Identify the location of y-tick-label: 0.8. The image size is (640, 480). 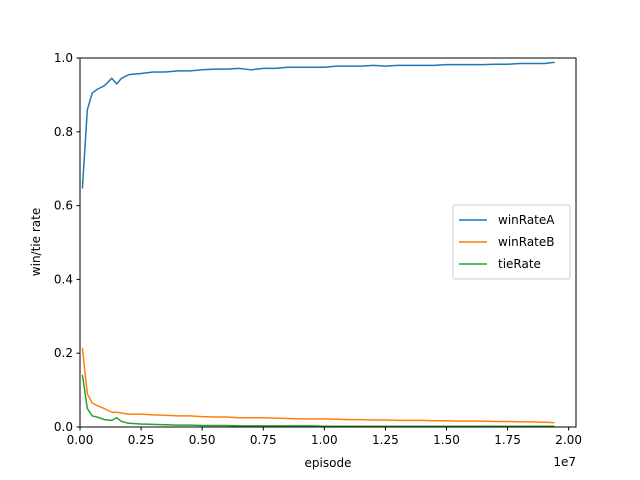
(63, 132).